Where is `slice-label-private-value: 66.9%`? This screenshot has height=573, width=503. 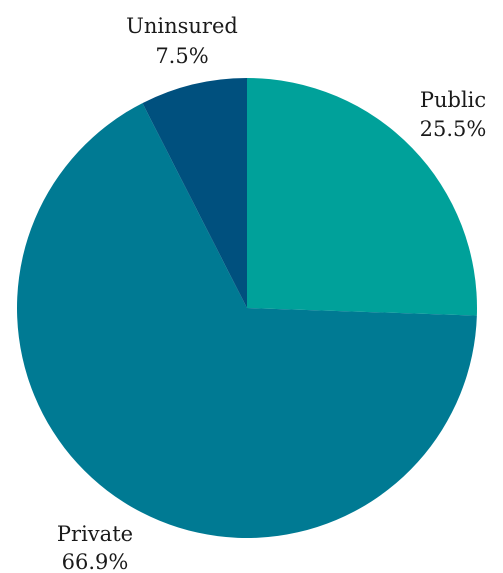
slice-label-private-value: 66.9% is located at coordinates (95, 561).